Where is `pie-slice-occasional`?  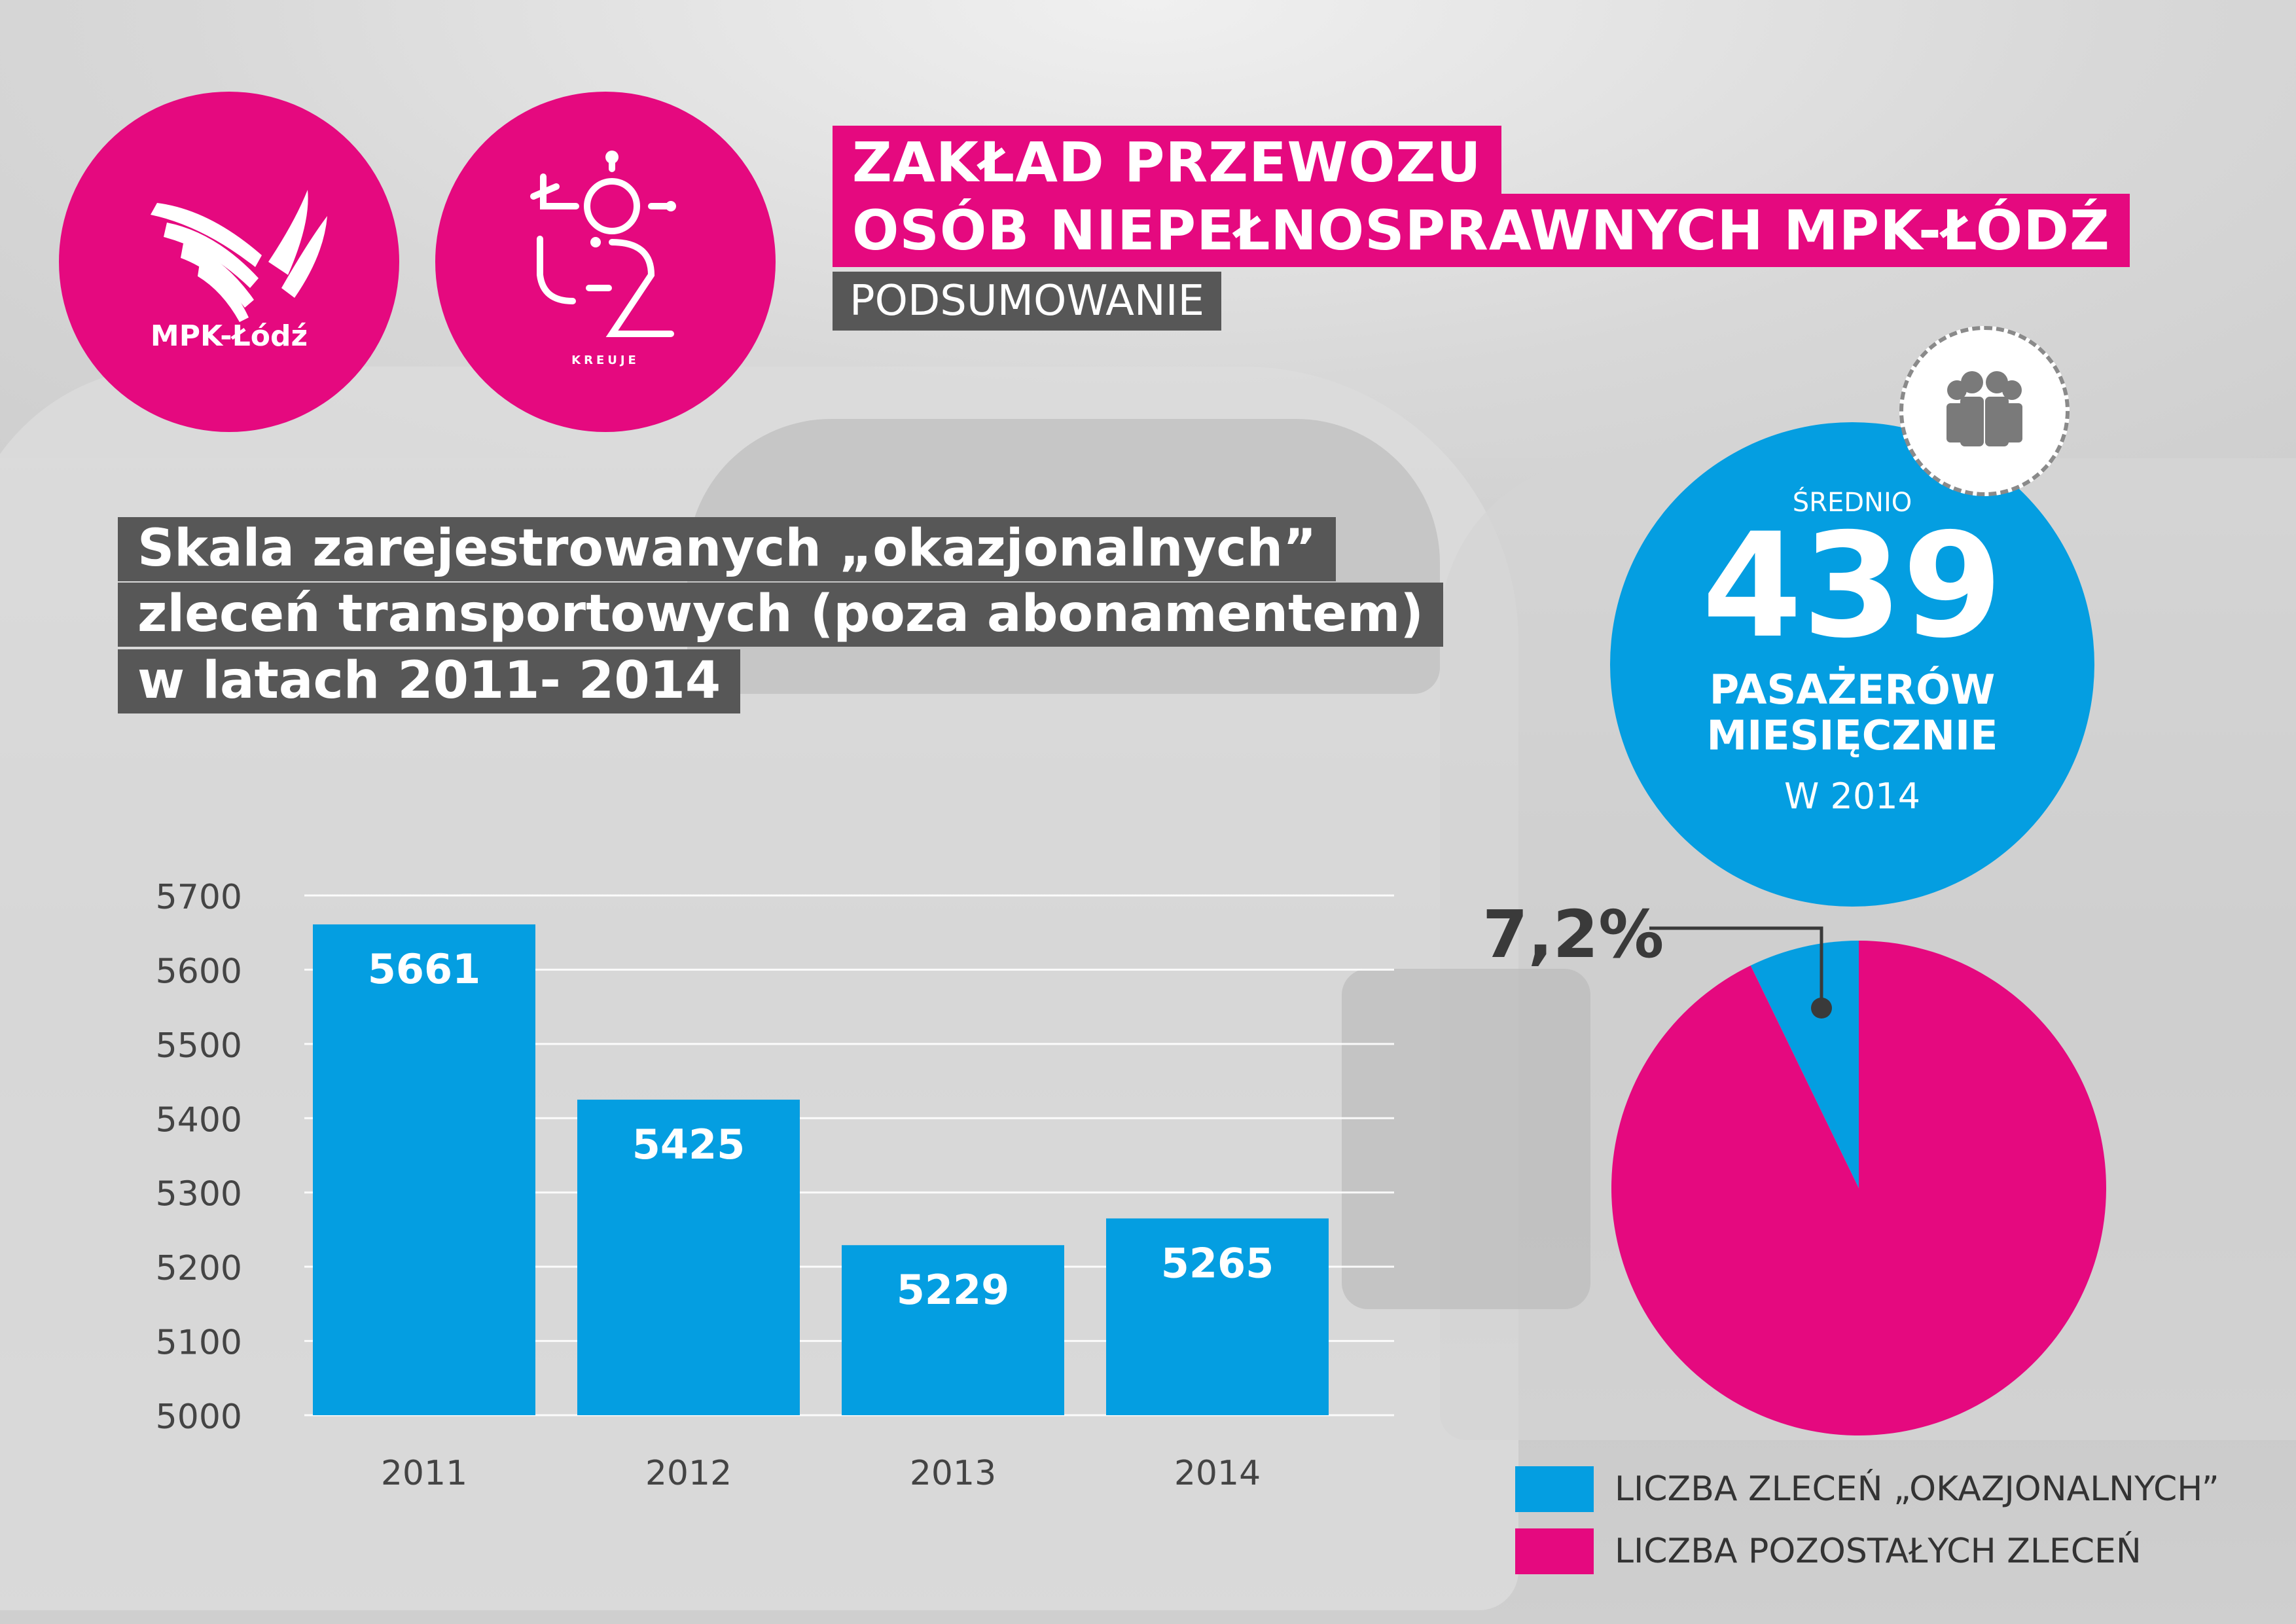 pie-slice-occasional is located at coordinates (1804, 1064).